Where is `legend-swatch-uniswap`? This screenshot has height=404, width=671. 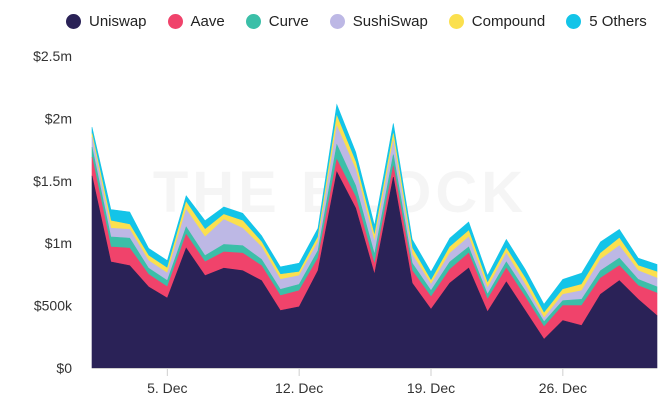 legend-swatch-uniswap is located at coordinates (73, 21).